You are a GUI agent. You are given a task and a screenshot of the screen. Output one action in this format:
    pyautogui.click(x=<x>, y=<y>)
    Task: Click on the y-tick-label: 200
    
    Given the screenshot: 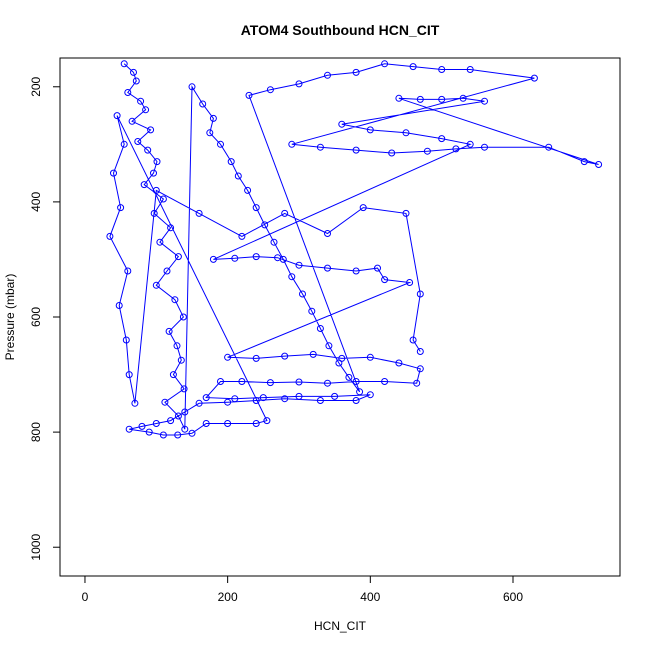 What is the action you would take?
    pyautogui.click(x=36, y=86)
    